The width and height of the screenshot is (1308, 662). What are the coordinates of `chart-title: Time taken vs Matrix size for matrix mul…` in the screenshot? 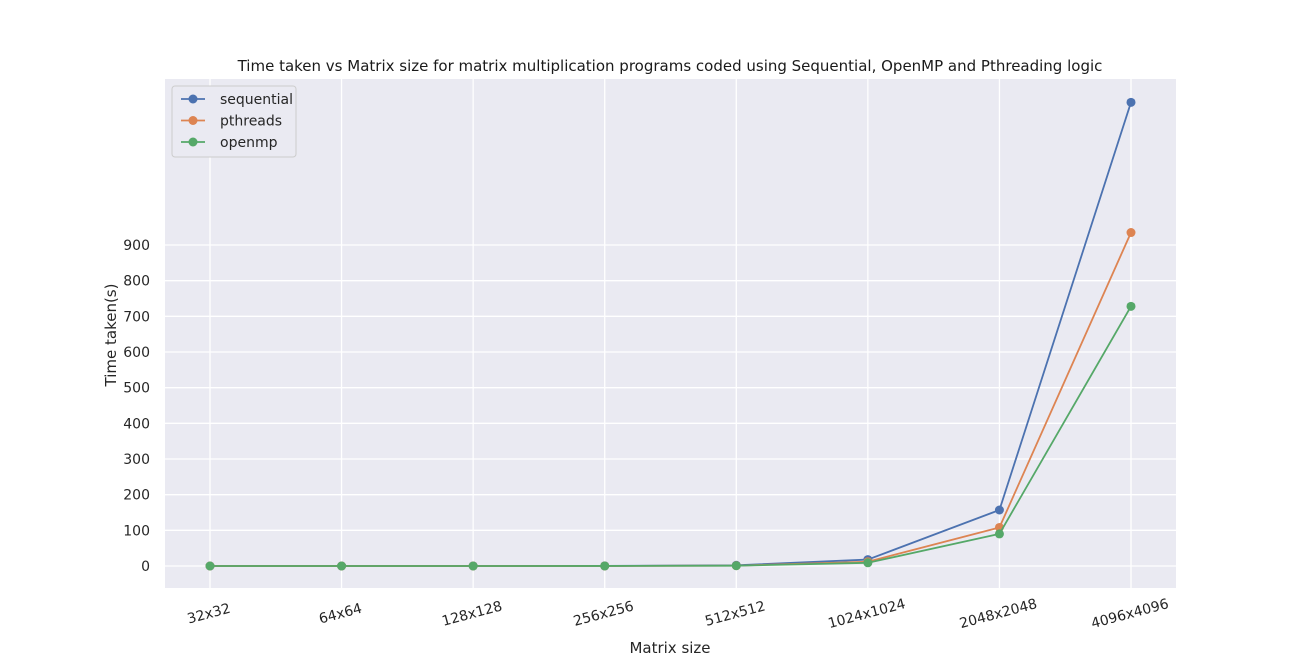 It's located at (670, 66).